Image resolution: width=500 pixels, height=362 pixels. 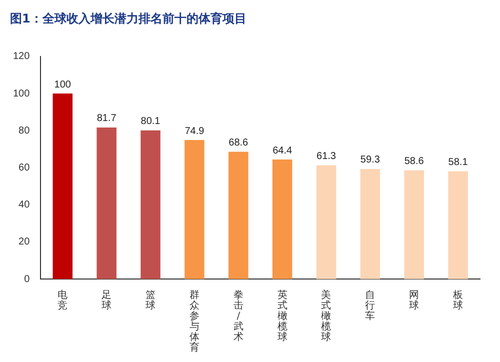 What do you see at coordinates (128, 18) in the screenshot?
I see `chart-title: 图1：全球收入增长潜力排名前十的体育项目` at bounding box center [128, 18].